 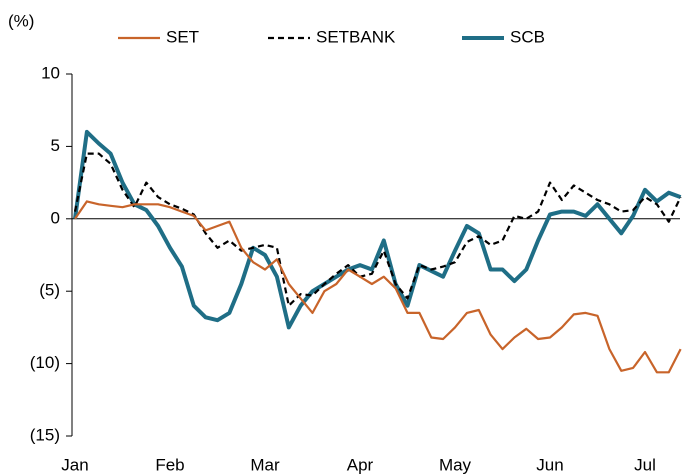 I want to click on y-tick-label: 10, so click(x=50, y=72).